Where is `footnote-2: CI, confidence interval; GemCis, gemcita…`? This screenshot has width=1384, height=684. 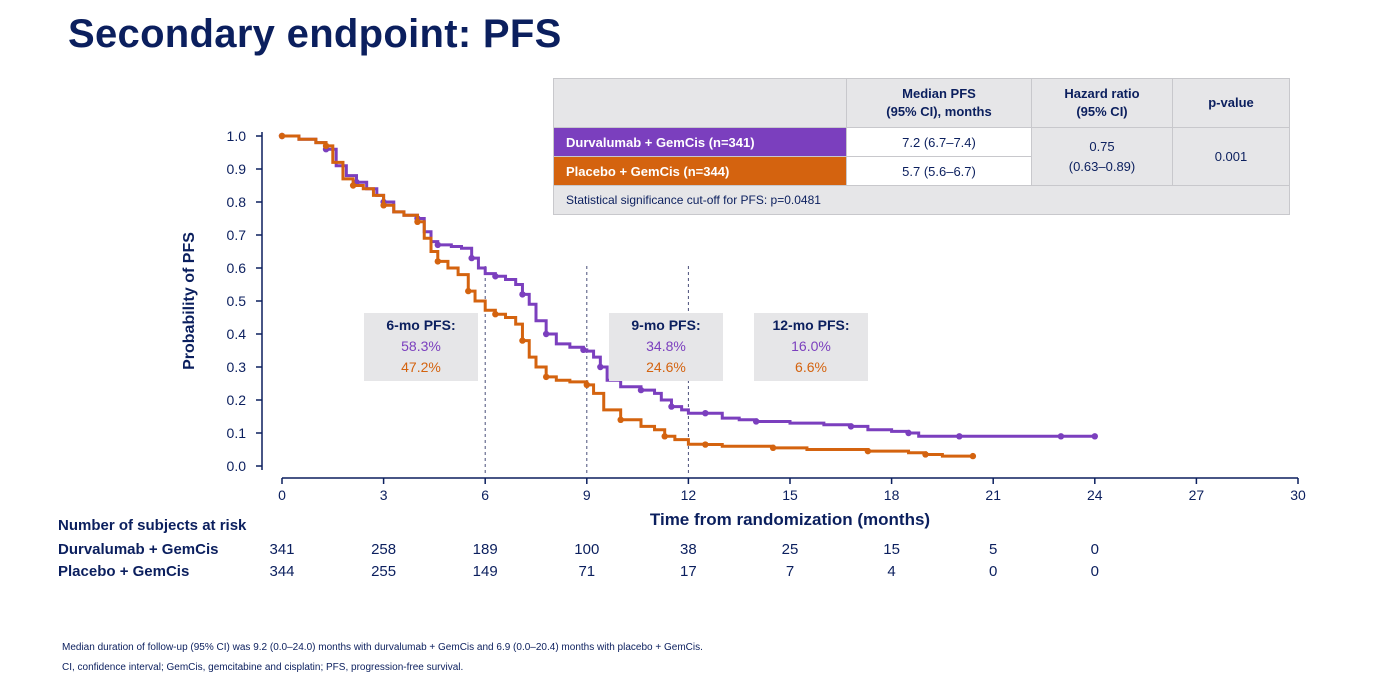
footnote-2: CI, confidence interval; GemCis, gemcita… is located at coordinates (263, 667).